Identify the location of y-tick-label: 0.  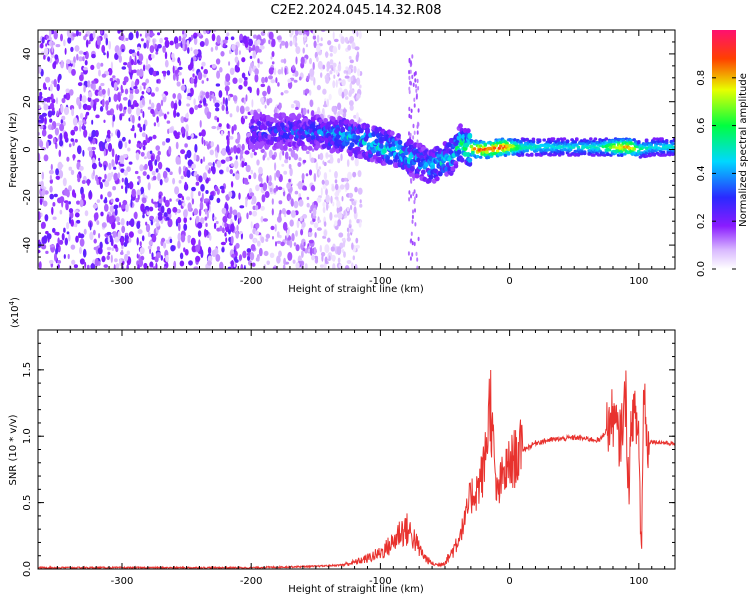
(27, 149).